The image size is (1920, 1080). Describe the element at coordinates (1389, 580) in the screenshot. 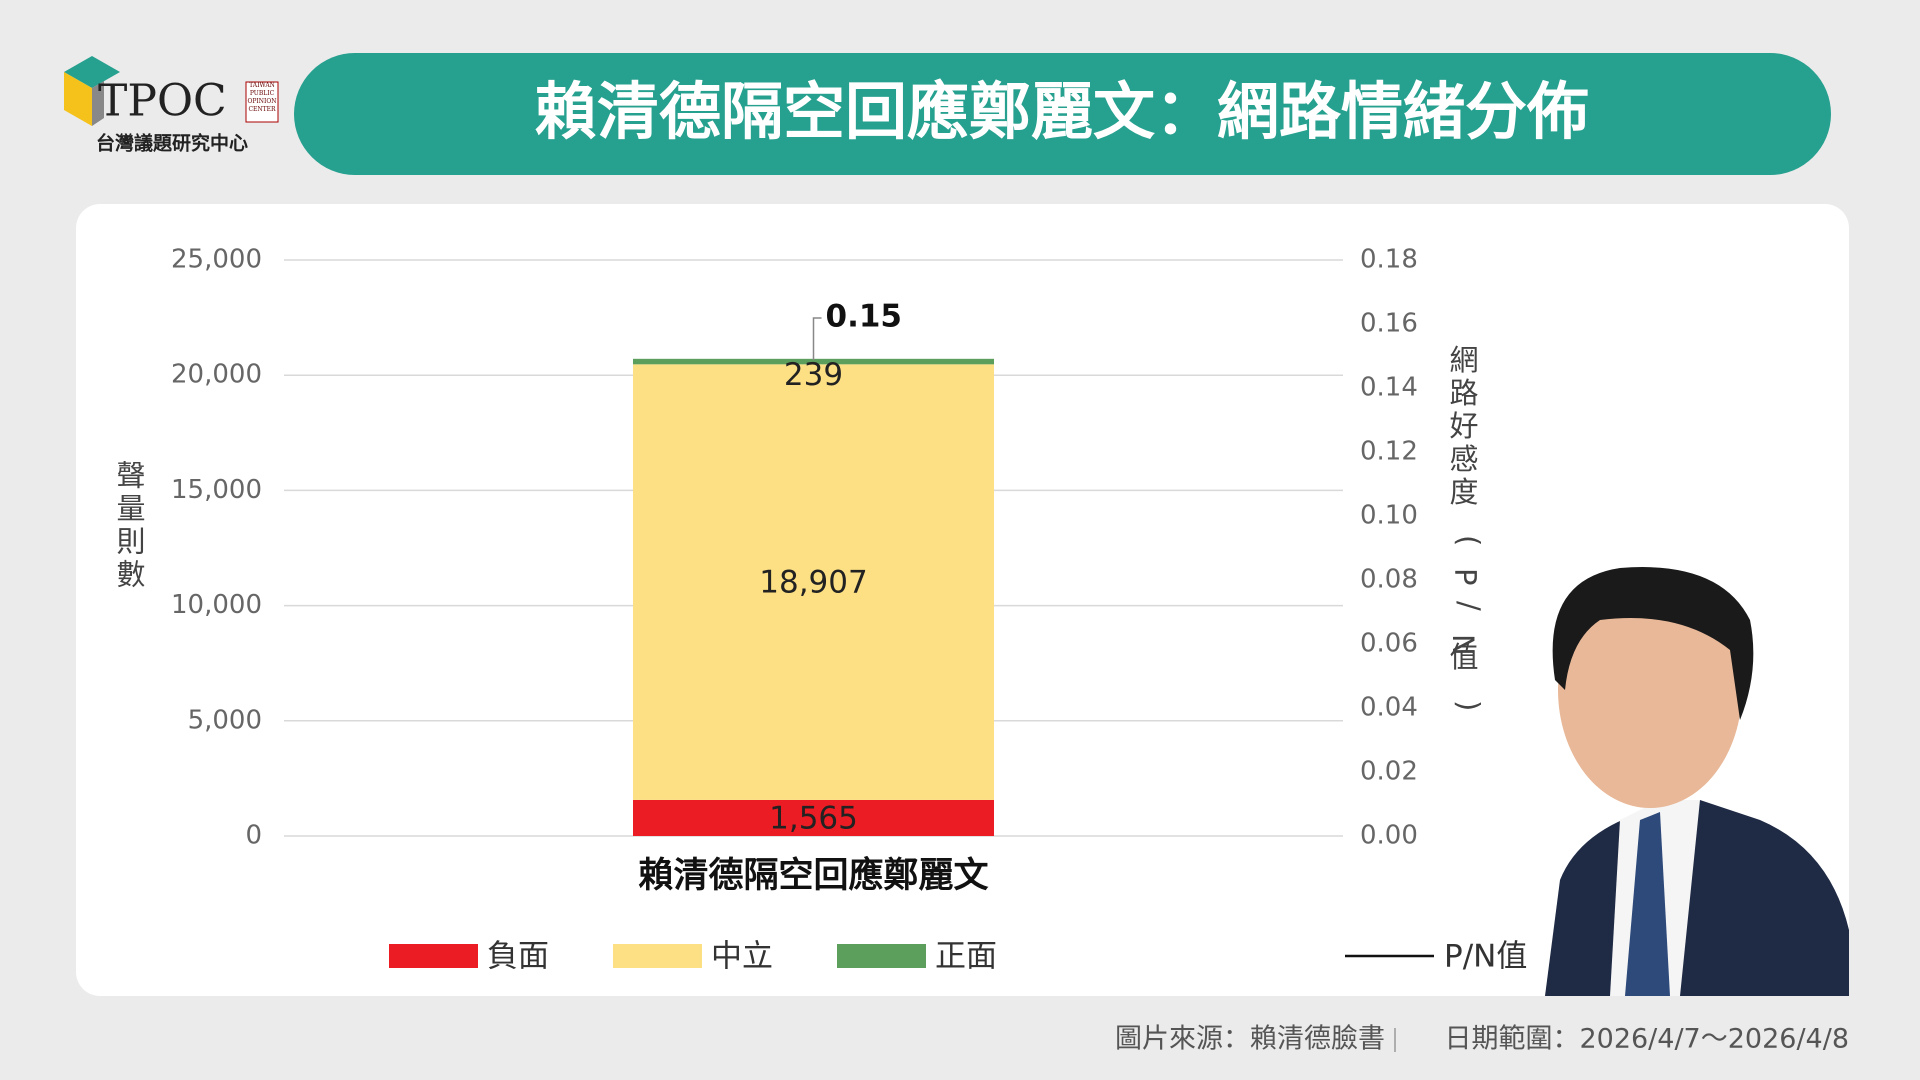

I see `y2-tick-label: 0.08` at that location.